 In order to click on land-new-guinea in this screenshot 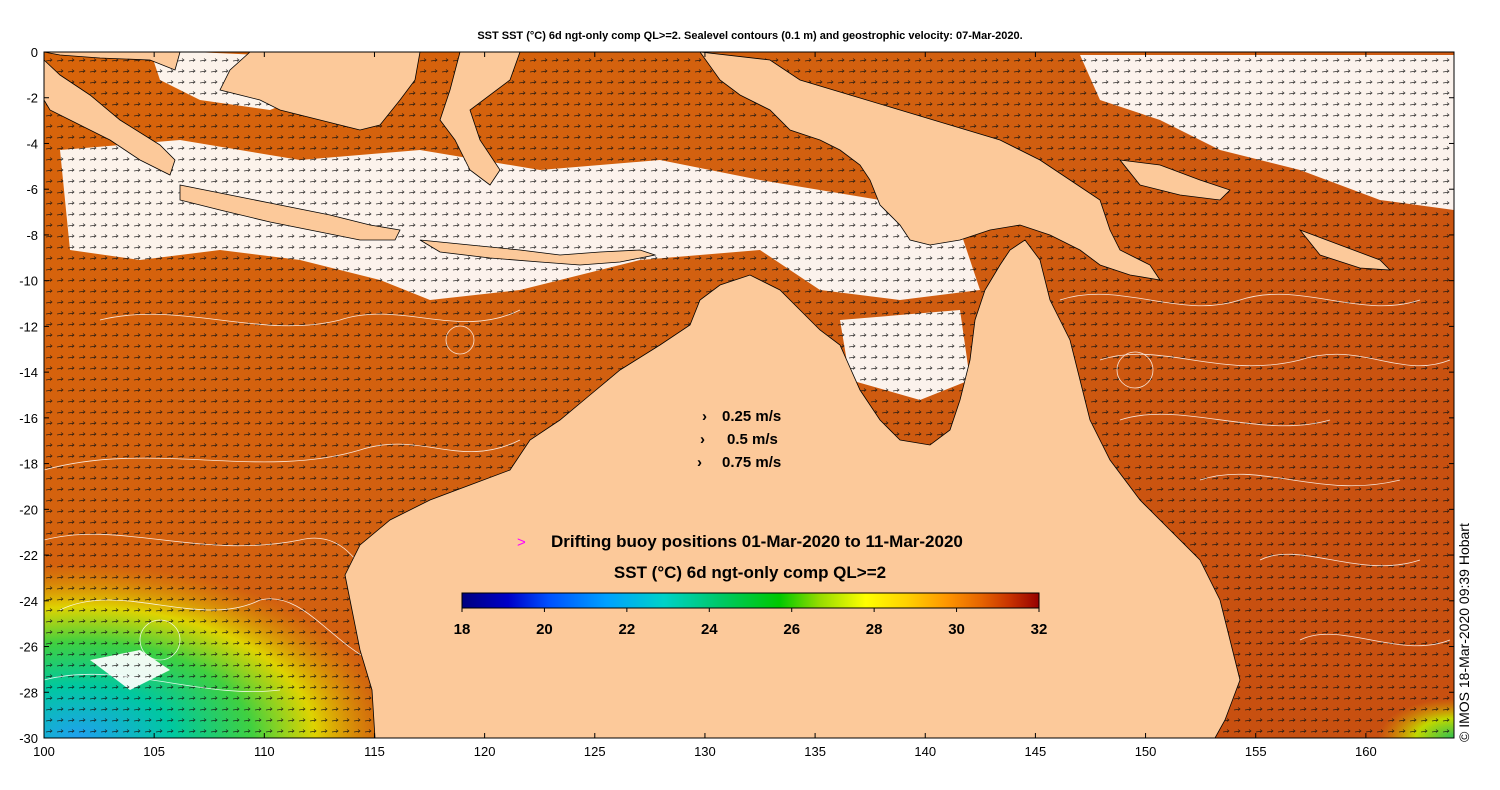, I will do `click(930, 166)`.